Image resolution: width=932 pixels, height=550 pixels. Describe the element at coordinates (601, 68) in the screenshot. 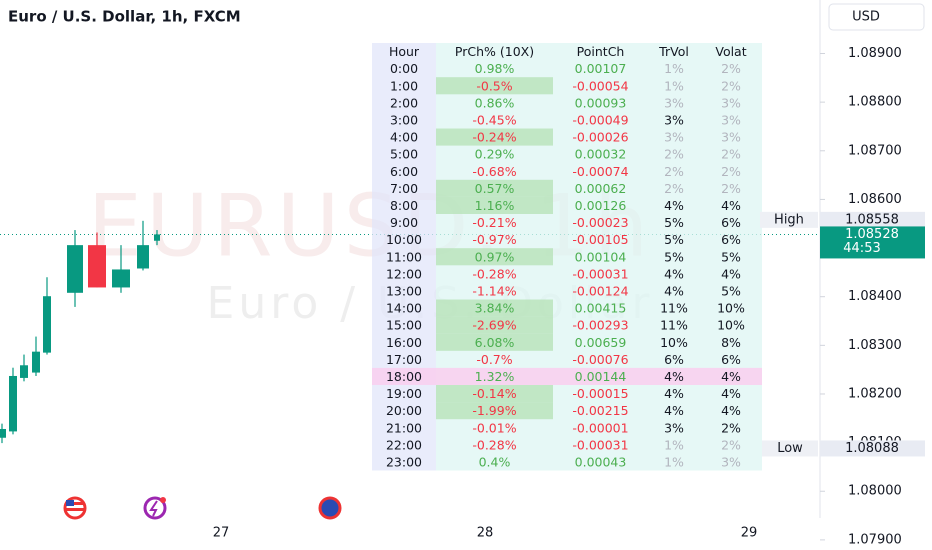

I see `table-cell: 0.00107` at that location.